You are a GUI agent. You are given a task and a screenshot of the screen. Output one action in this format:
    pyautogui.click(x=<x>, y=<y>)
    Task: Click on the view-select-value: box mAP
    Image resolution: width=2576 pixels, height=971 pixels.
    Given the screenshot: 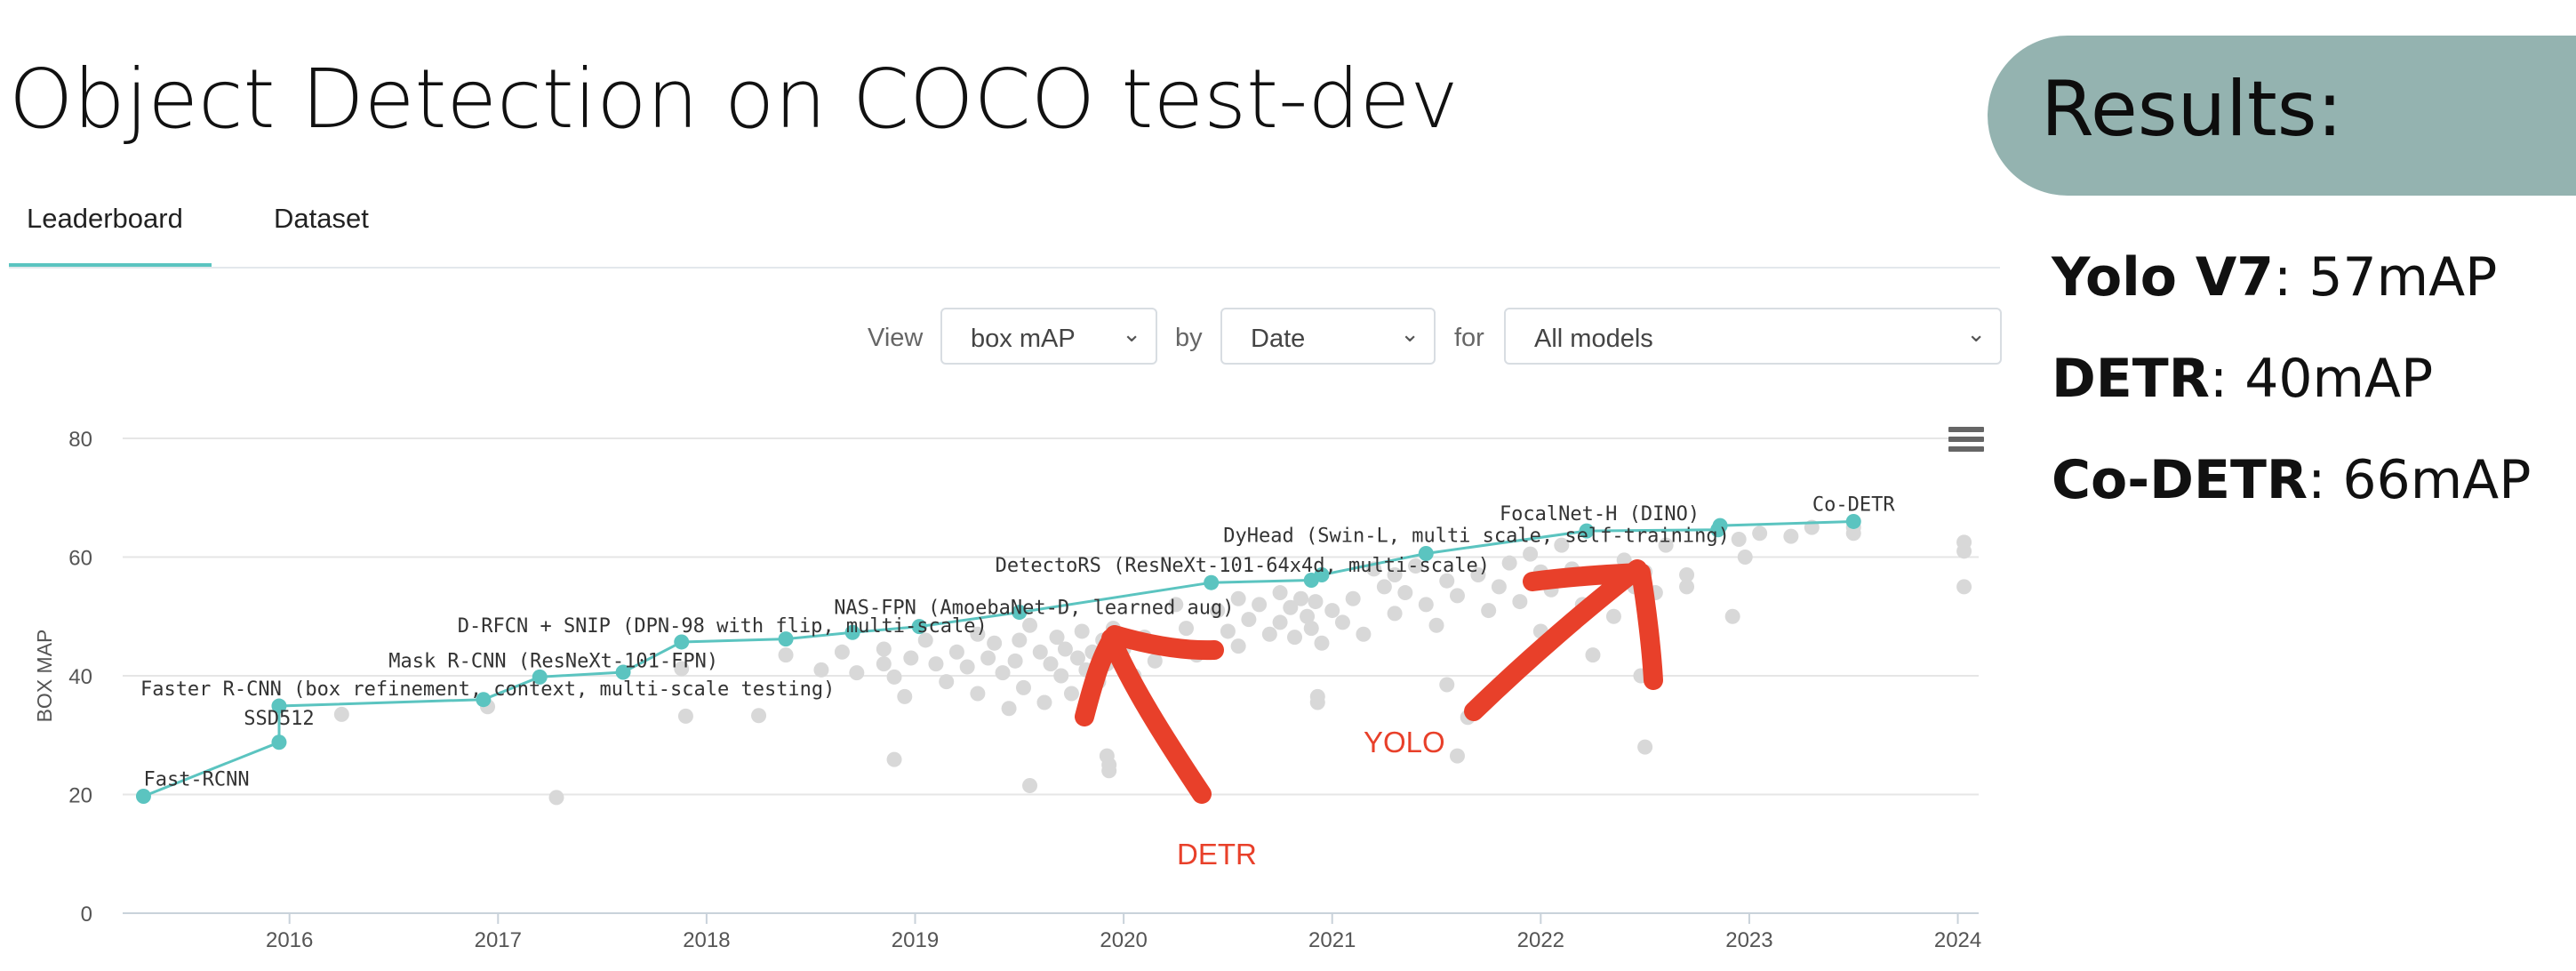 What is the action you would take?
    pyautogui.click(x=1023, y=339)
    